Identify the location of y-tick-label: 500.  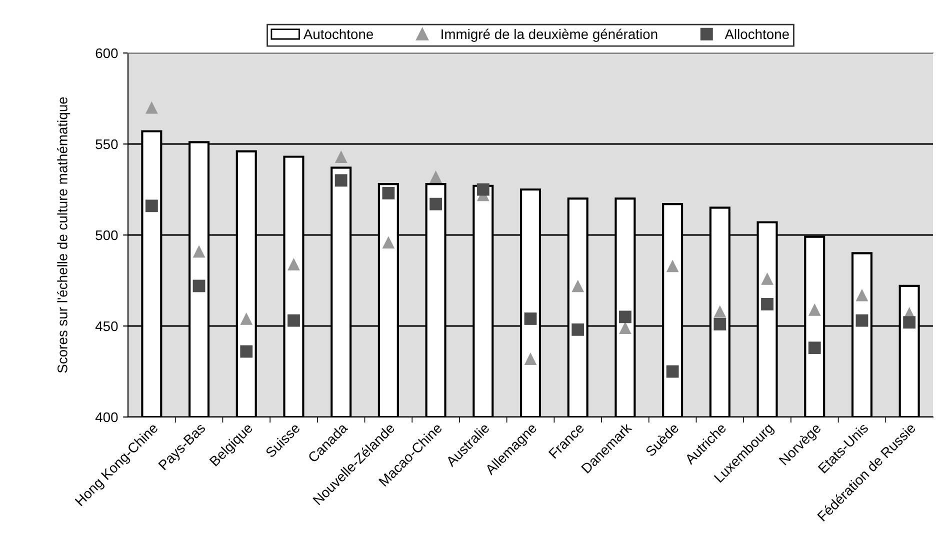
(107, 235).